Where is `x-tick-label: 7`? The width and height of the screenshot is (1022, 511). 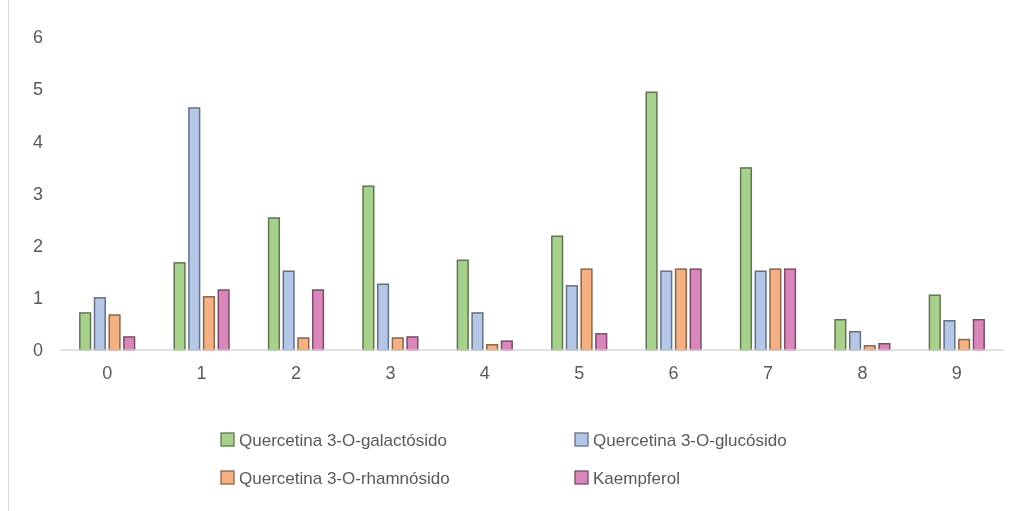
x-tick-label: 7 is located at coordinates (768, 373).